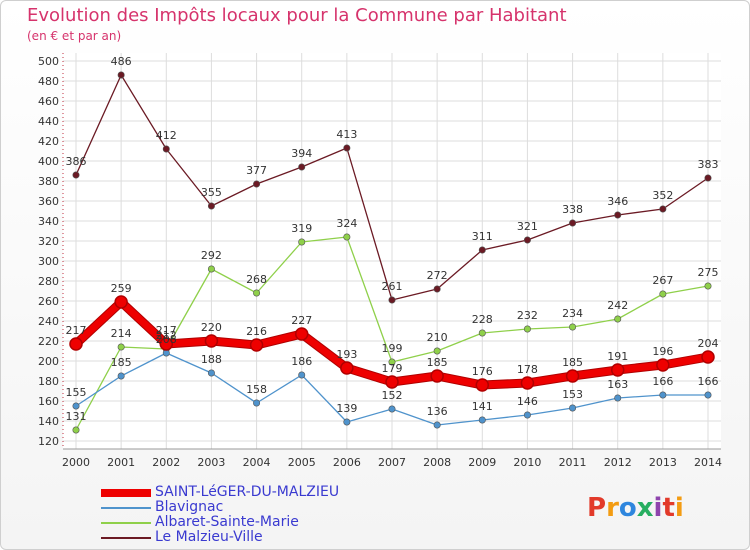 This screenshot has width=750, height=550. I want to click on x-tick-label: 2003, so click(211, 462).